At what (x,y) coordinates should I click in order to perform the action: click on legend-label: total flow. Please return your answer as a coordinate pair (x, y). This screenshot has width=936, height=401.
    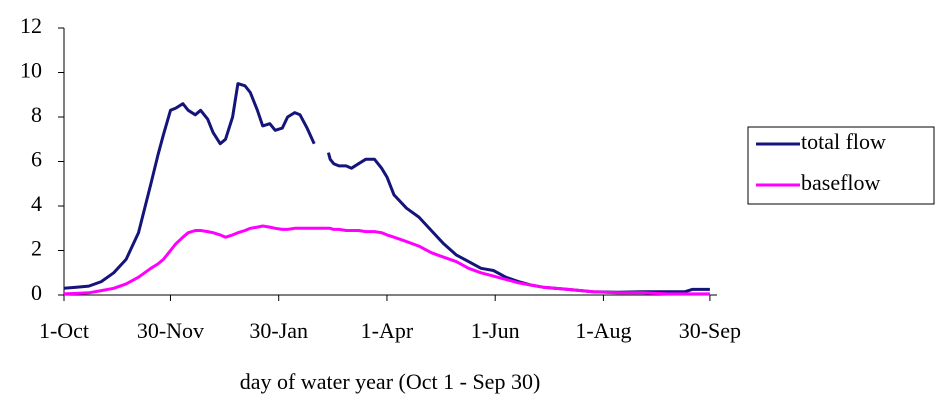
    Looking at the image, I should click on (843, 141).